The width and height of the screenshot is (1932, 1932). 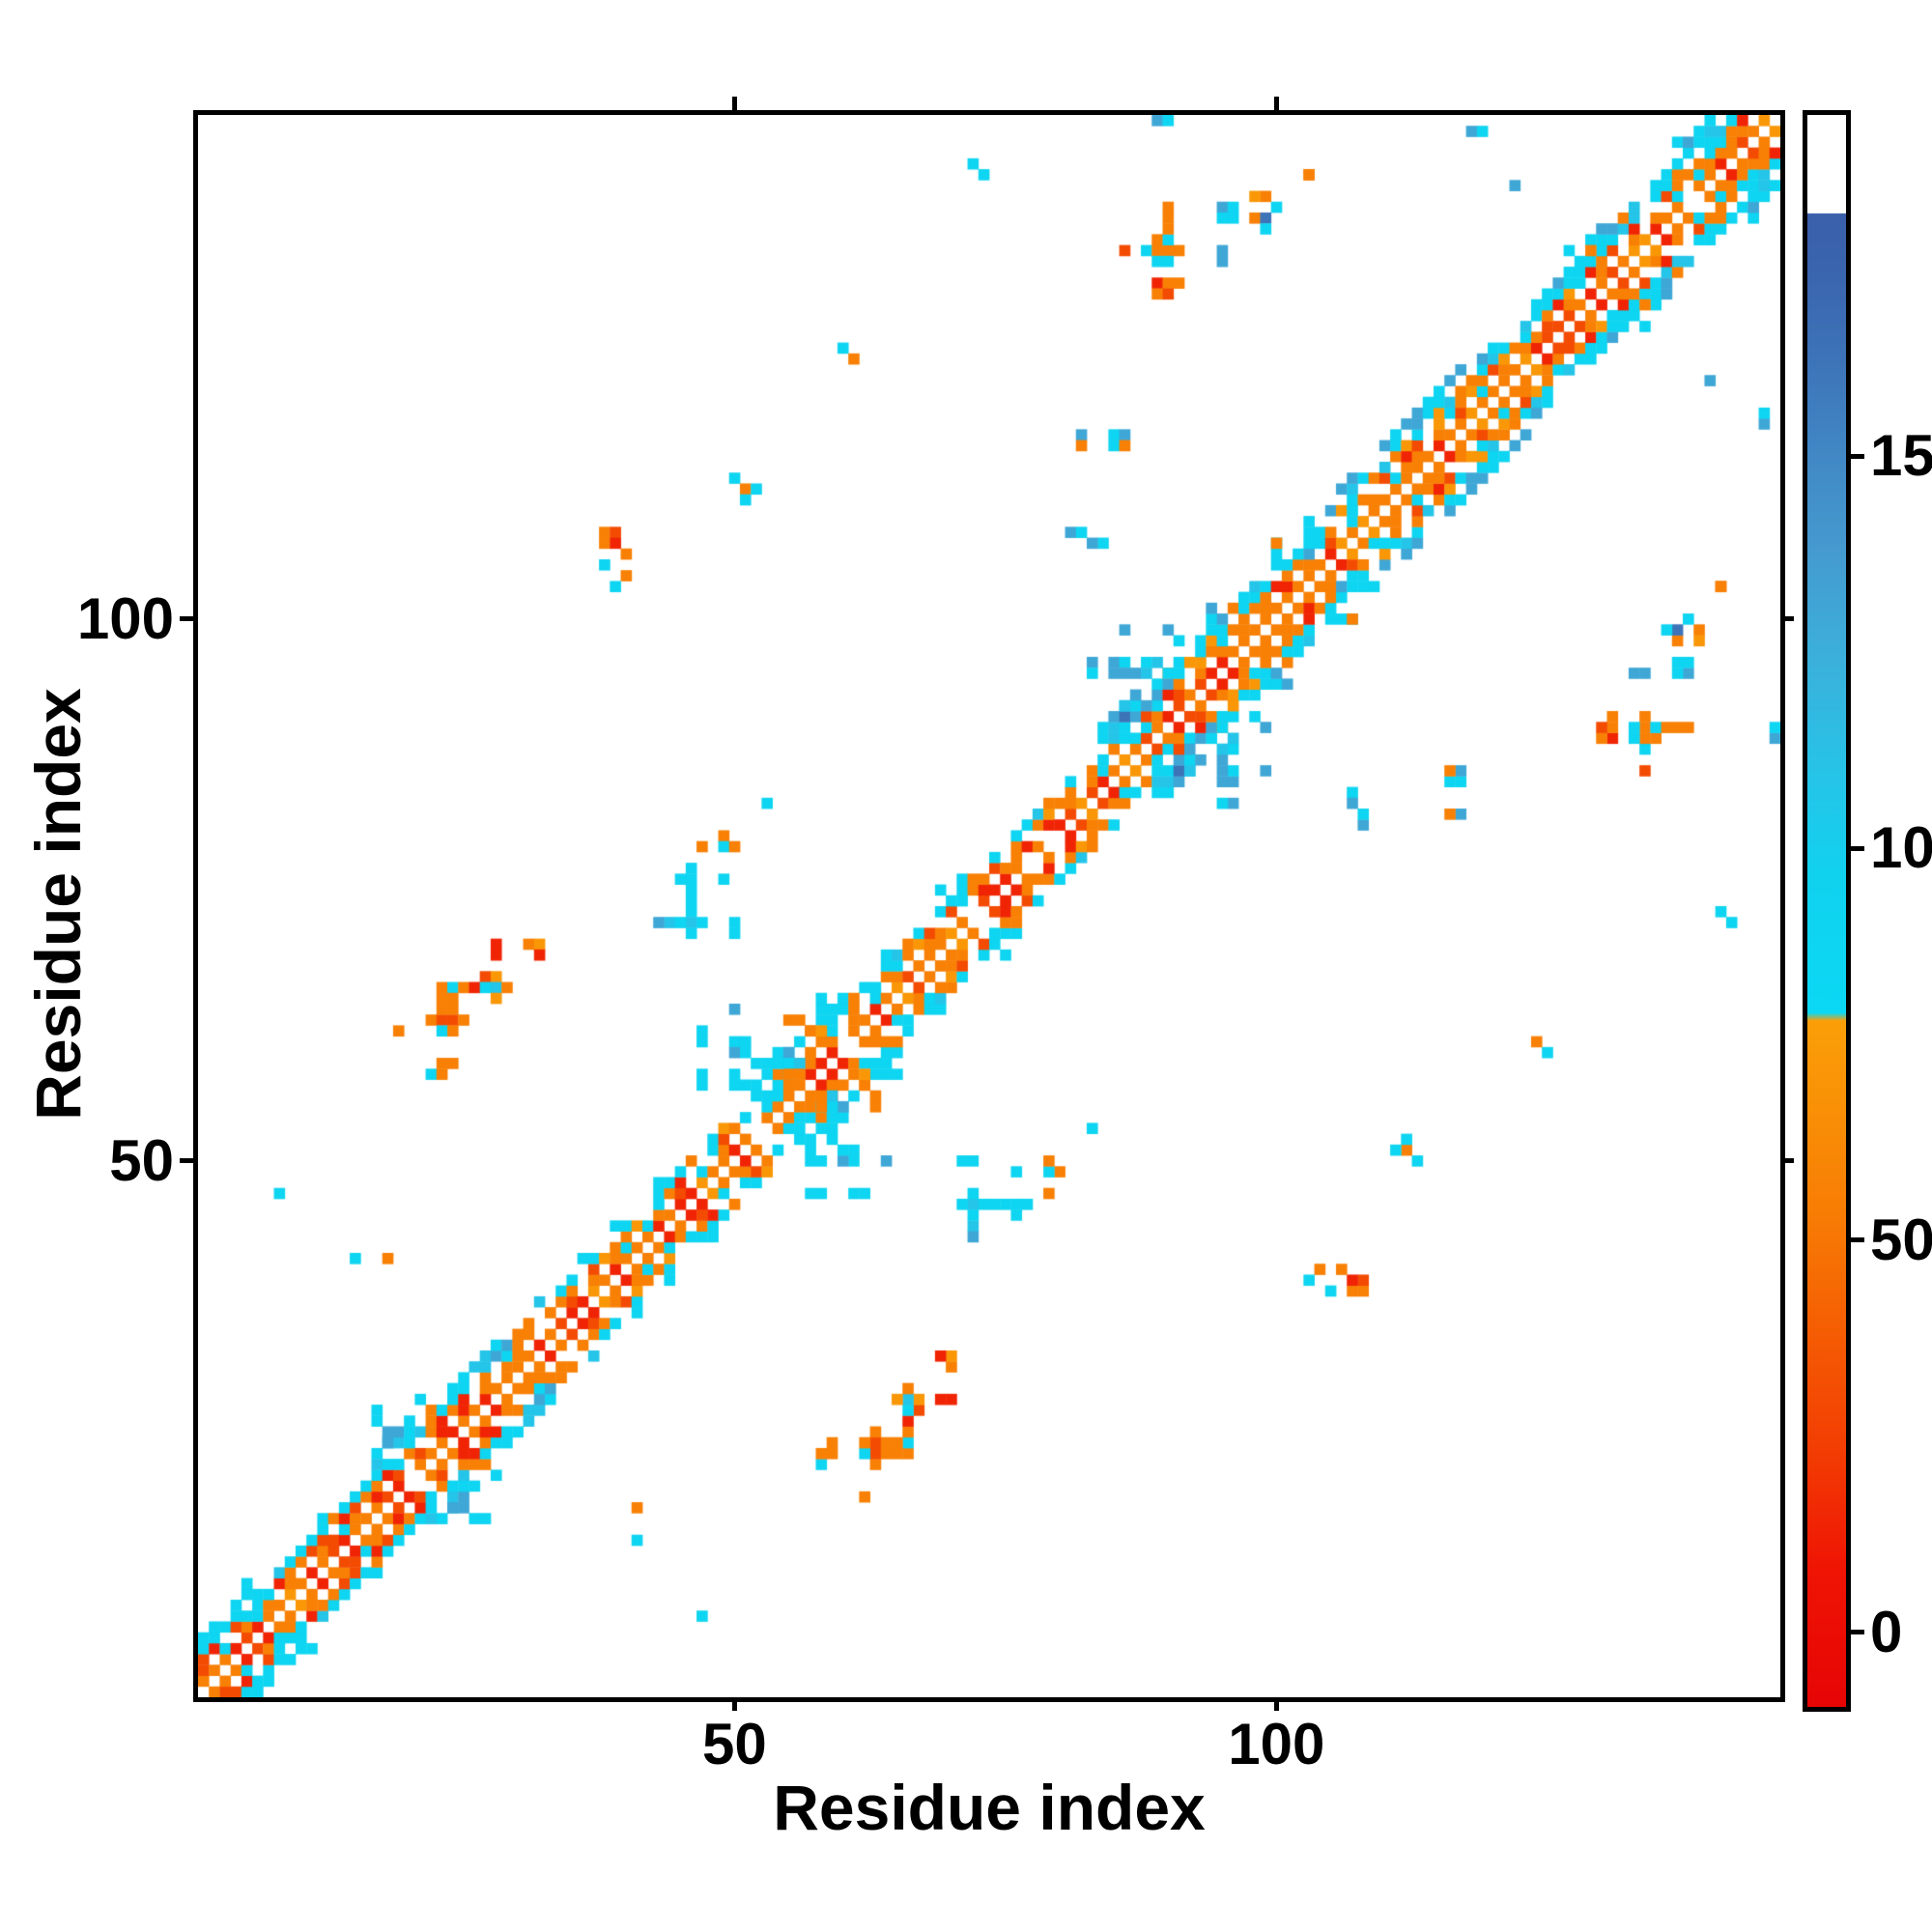 I want to click on x-axis-title: Residue index, so click(x=989, y=1807).